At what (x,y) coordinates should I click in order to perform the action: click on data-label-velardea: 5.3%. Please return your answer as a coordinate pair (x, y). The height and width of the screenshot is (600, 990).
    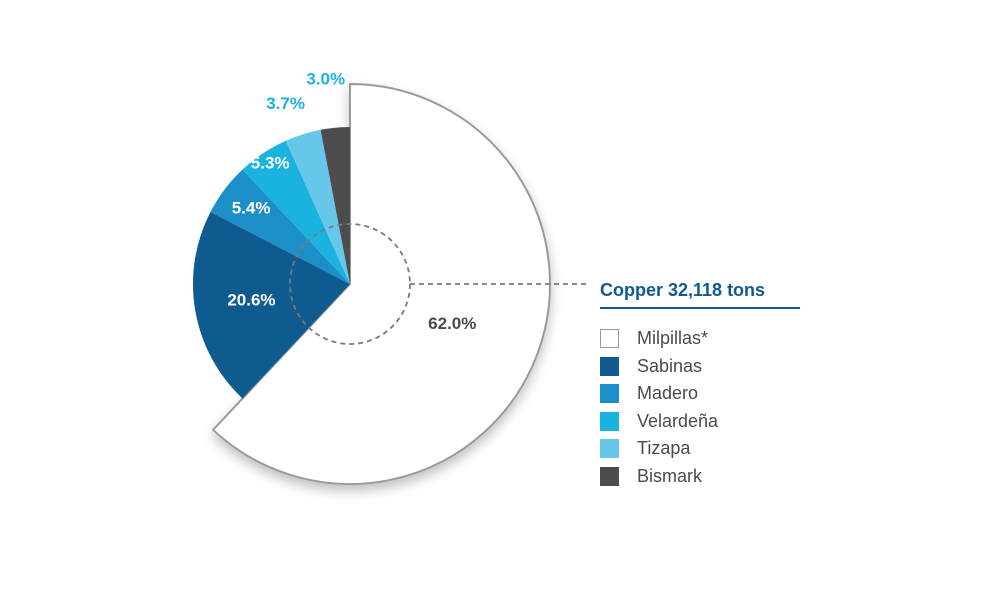
    Looking at the image, I should click on (270, 163).